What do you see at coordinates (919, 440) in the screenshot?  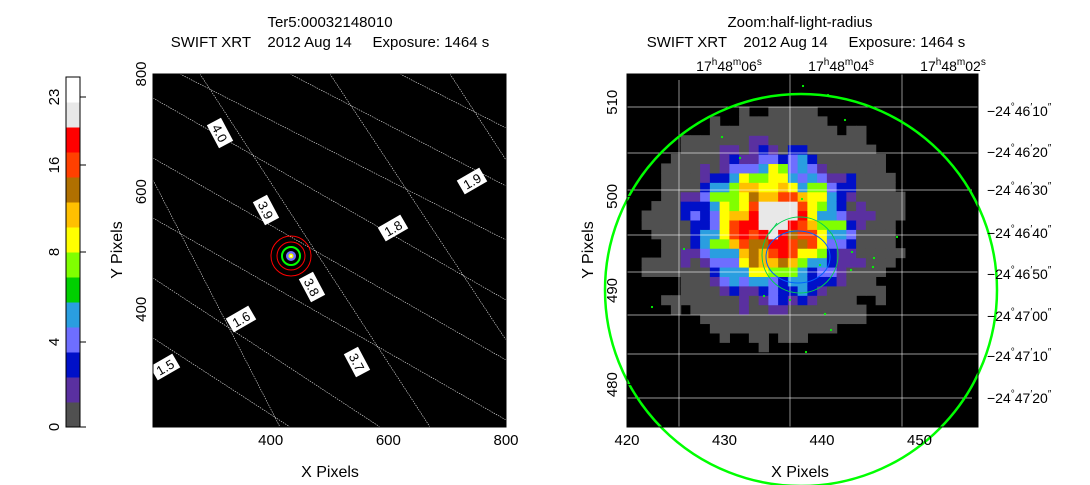 I see `x-tick-label: 450` at bounding box center [919, 440].